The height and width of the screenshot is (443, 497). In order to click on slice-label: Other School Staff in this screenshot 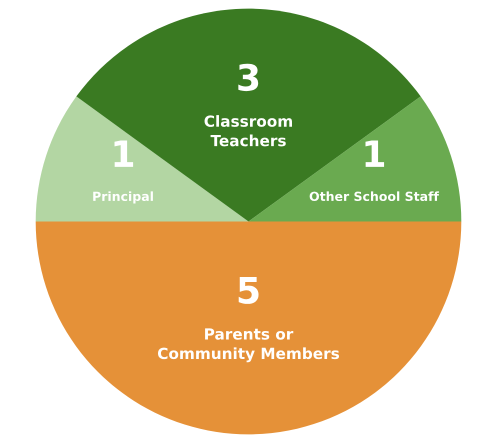, I will do `click(375, 196)`.